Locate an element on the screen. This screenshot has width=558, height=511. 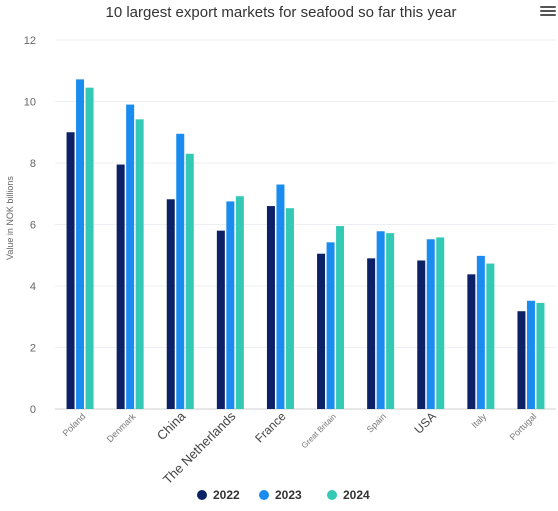
legend-item: 2024 is located at coordinates (356, 495).